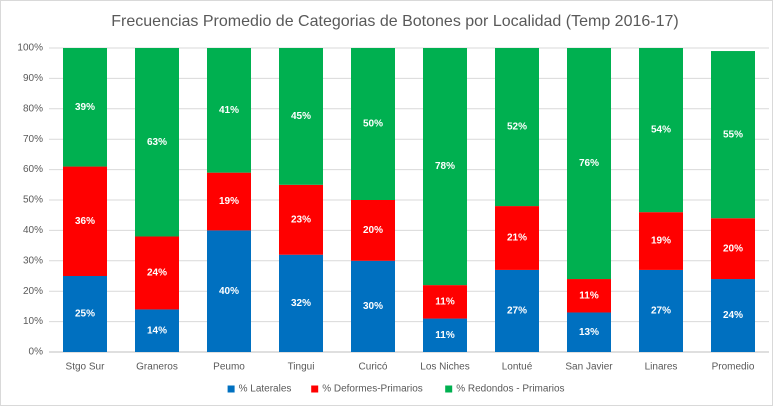 The width and height of the screenshot is (773, 406). I want to click on data-label: 55%, so click(733, 134).